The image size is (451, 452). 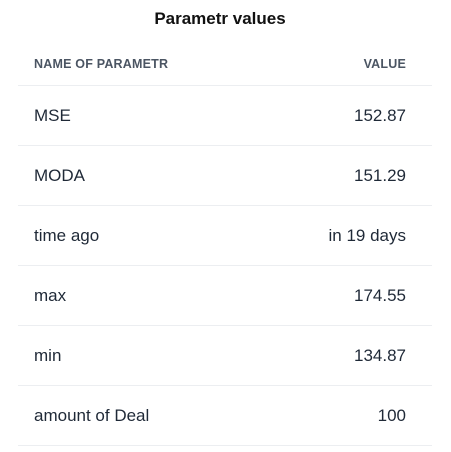 What do you see at coordinates (391, 415) in the screenshot?
I see `parameter-value: 100` at bounding box center [391, 415].